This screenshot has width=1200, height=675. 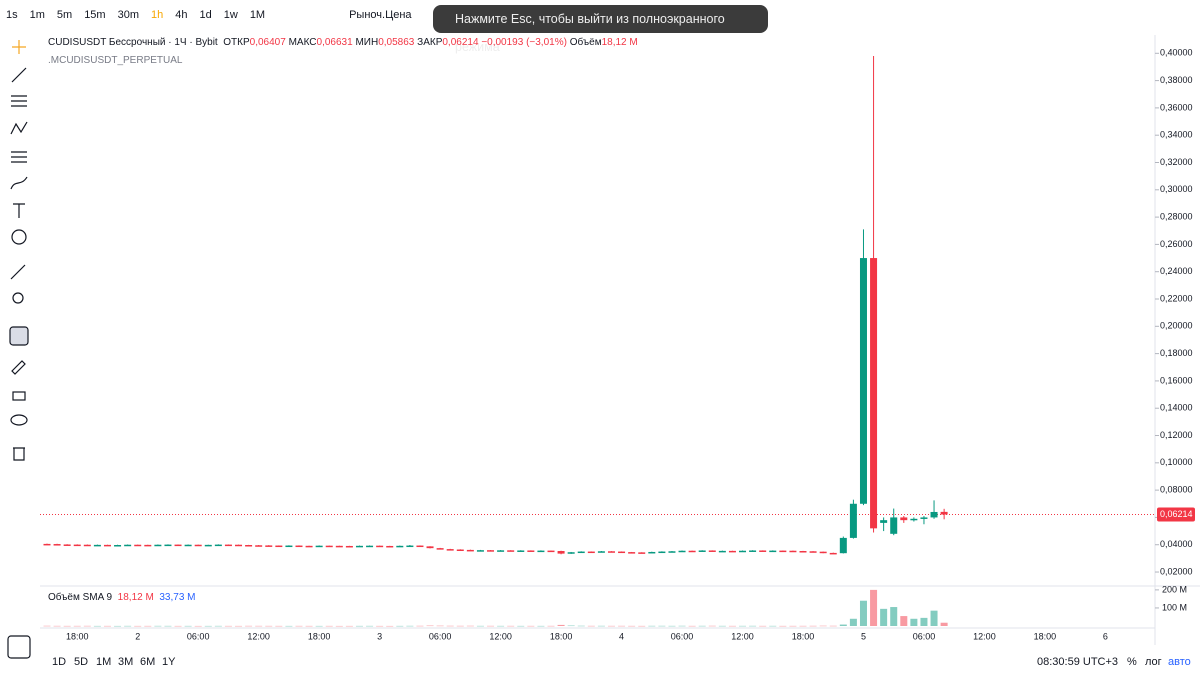 I want to click on ruler-tool, so click(x=18, y=272).